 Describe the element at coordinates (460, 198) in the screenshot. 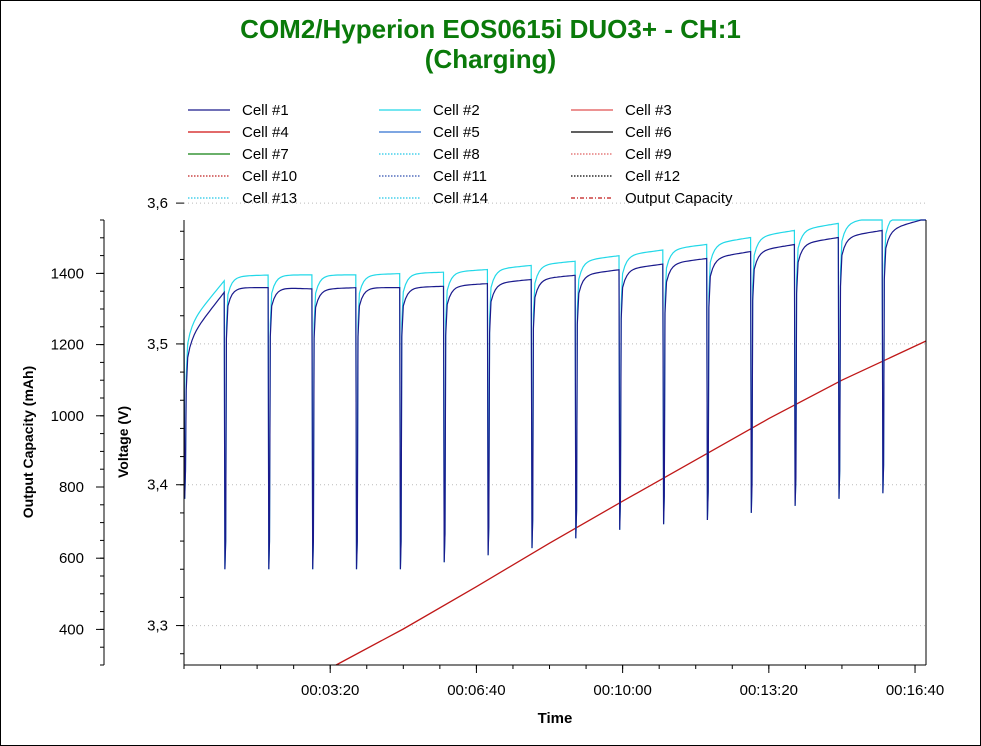

I see `legend-label-14: Cell #14` at that location.